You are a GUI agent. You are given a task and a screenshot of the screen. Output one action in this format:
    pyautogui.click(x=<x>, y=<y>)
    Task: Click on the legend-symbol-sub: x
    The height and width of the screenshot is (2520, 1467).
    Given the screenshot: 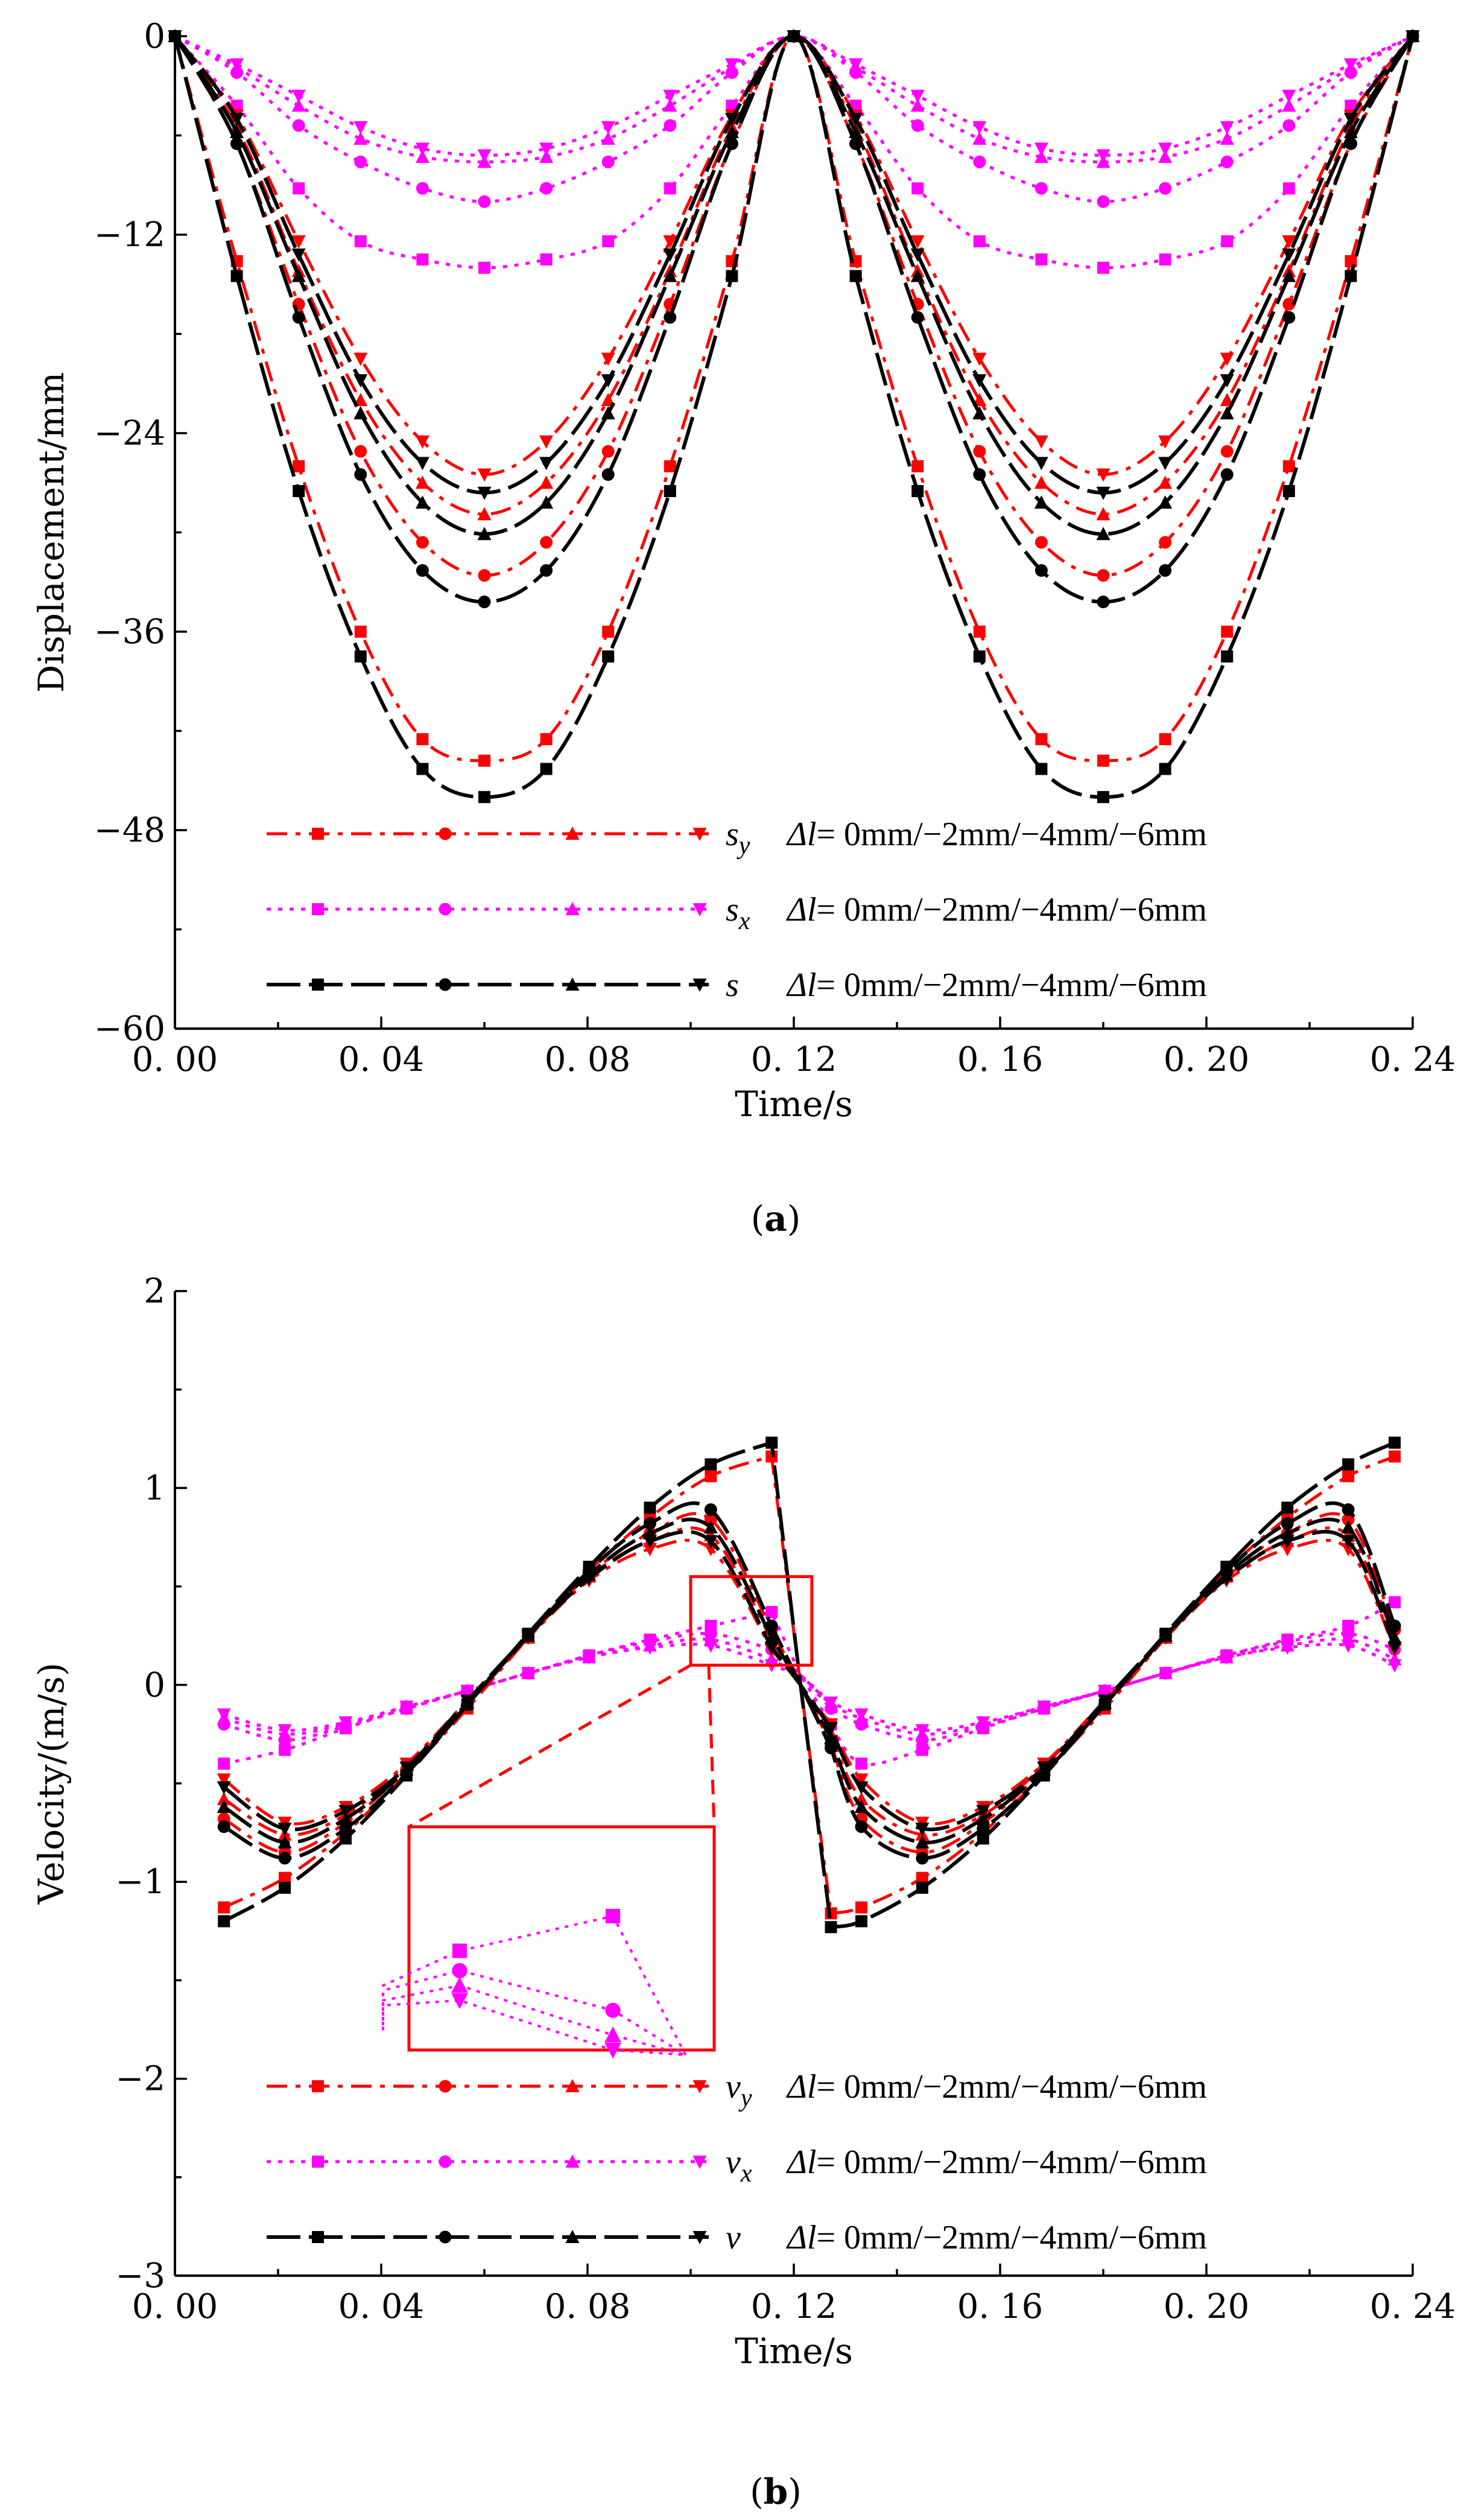 What is the action you would take?
    pyautogui.click(x=744, y=921)
    